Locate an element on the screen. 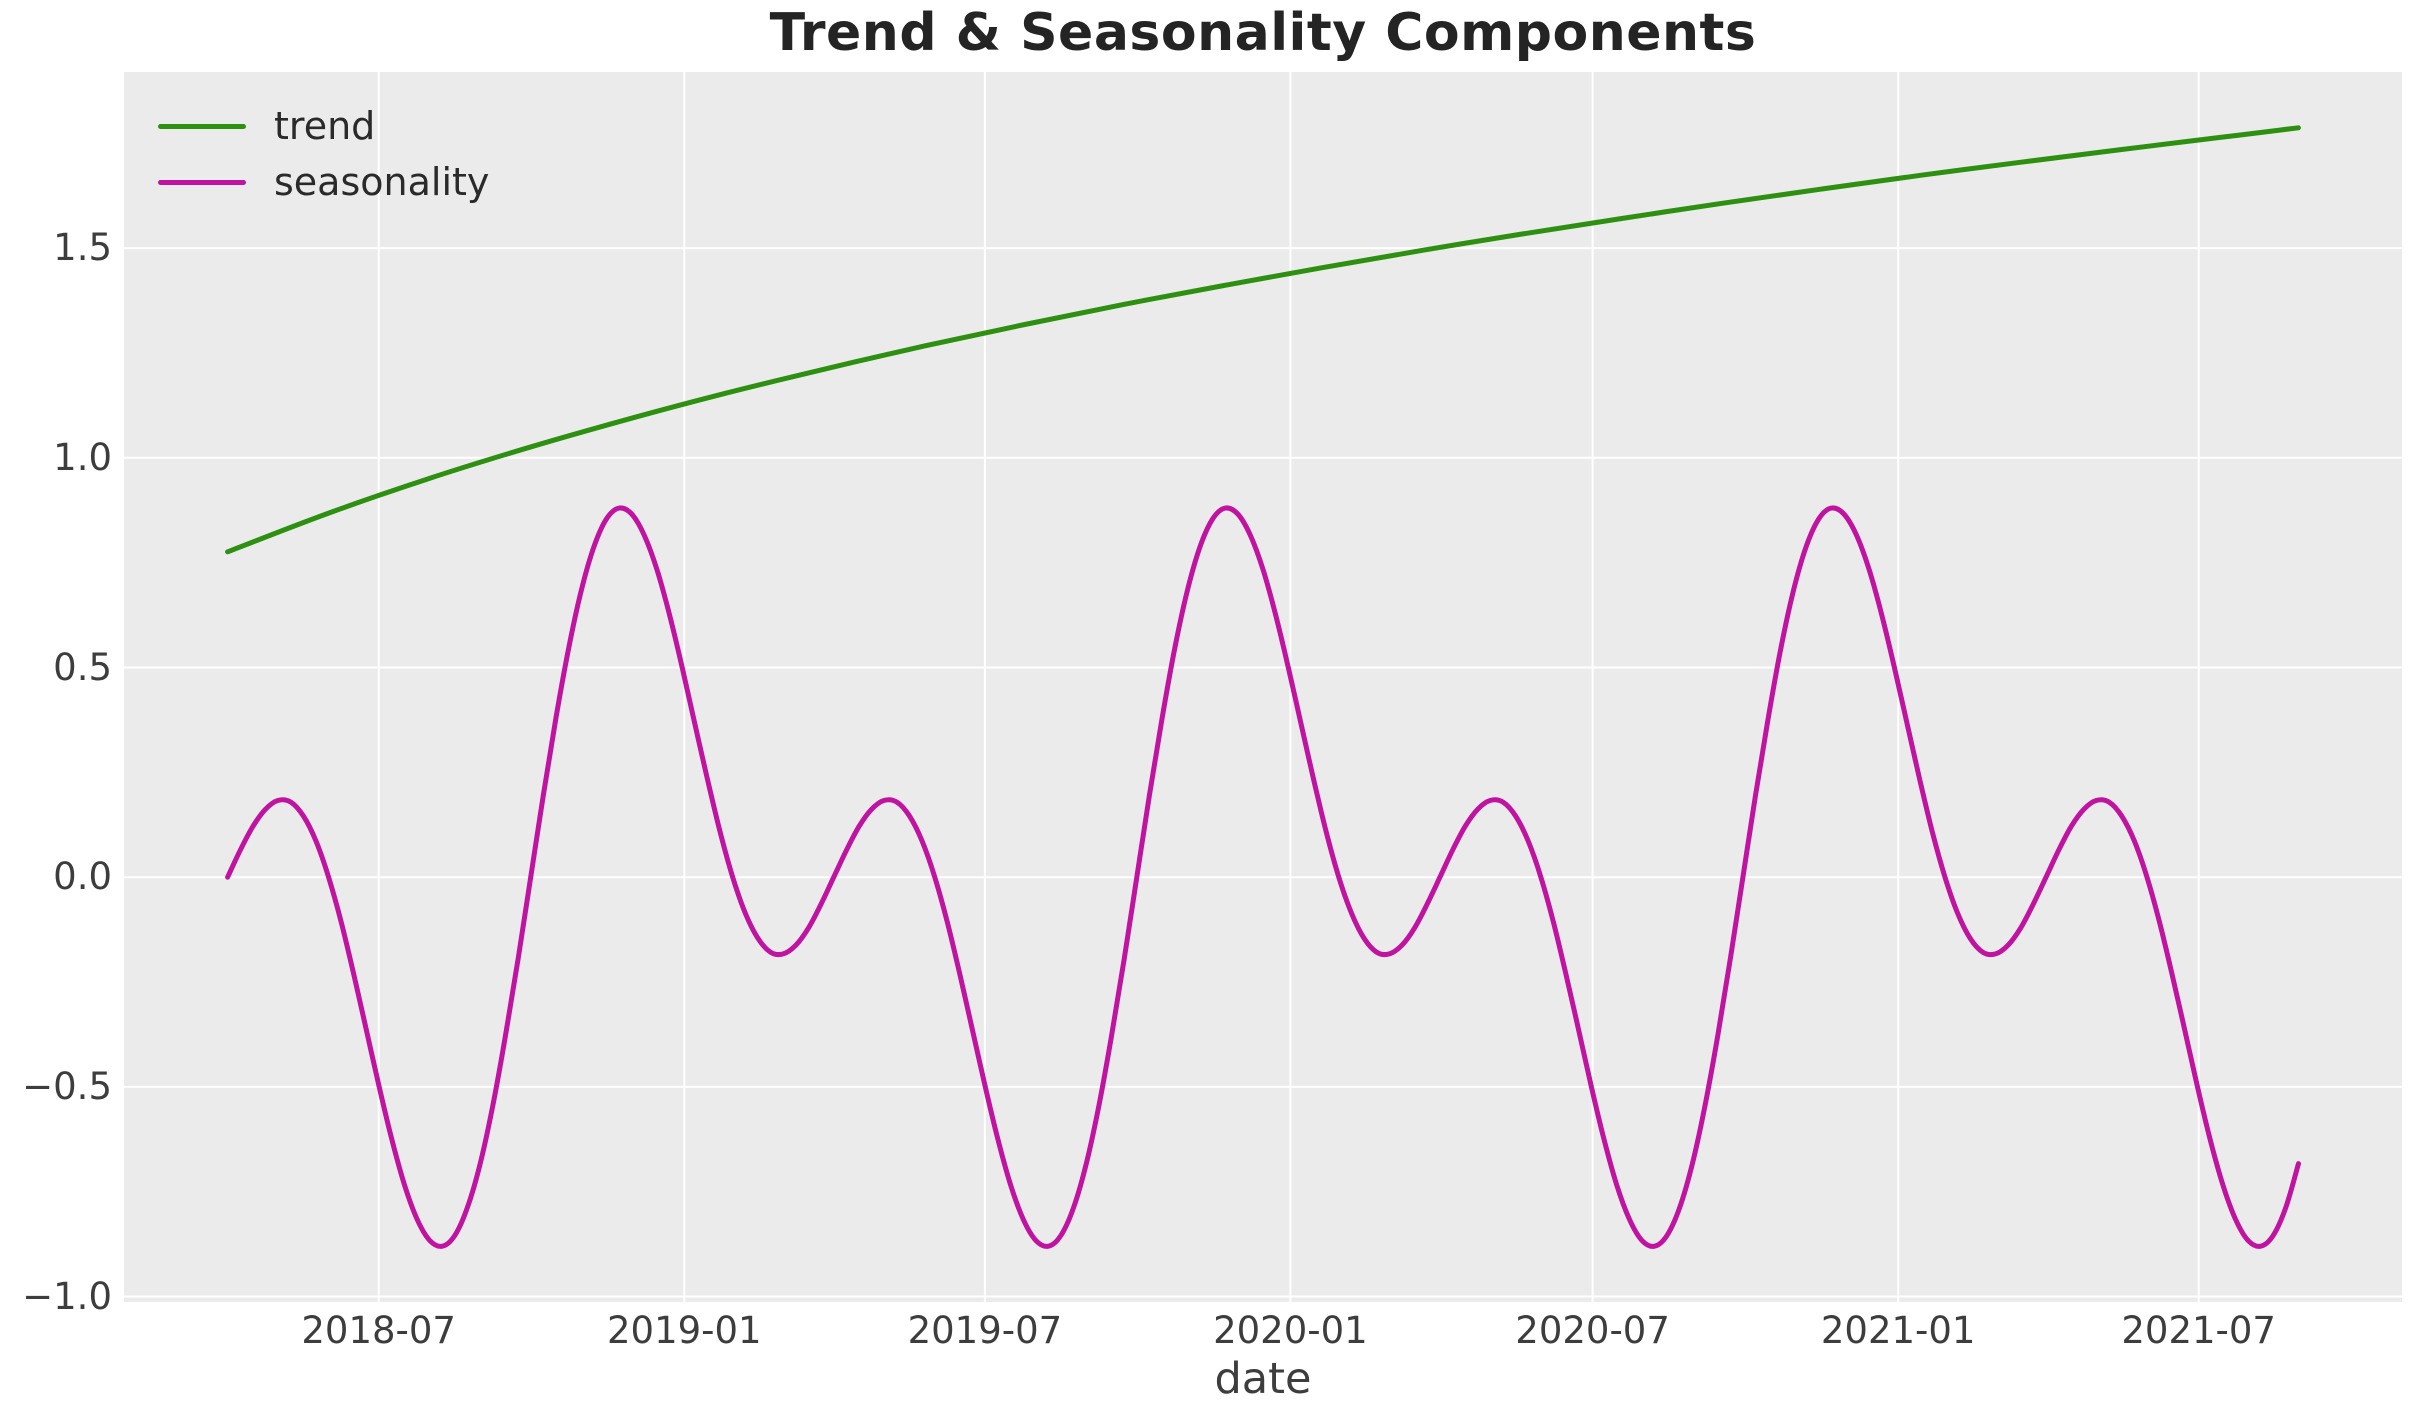 This screenshot has width=2423, height=1423. x-tick-label: 2019-07 is located at coordinates (985, 1330).